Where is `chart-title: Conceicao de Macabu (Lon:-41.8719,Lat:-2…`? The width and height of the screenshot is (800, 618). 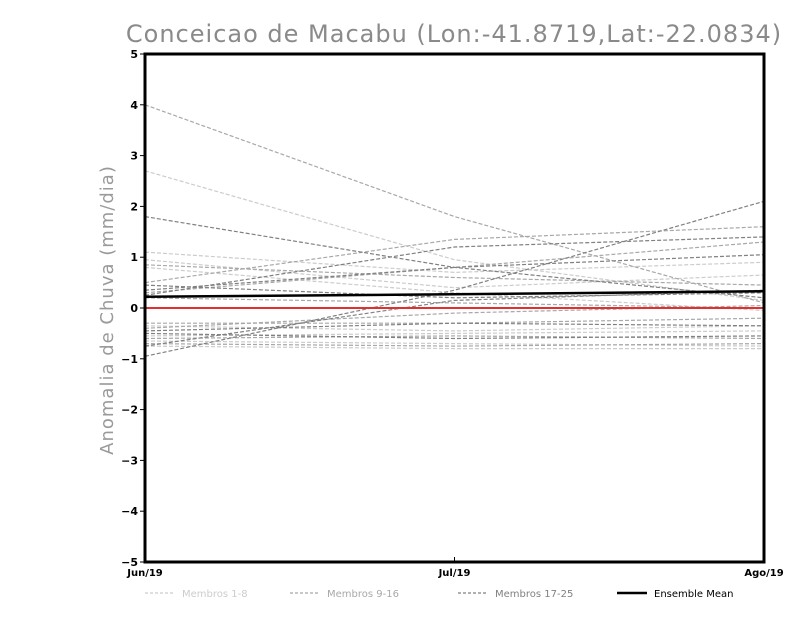 chart-title: Conceicao de Macabu (Lon:-41.8719,Lat:-2… is located at coordinates (454, 34).